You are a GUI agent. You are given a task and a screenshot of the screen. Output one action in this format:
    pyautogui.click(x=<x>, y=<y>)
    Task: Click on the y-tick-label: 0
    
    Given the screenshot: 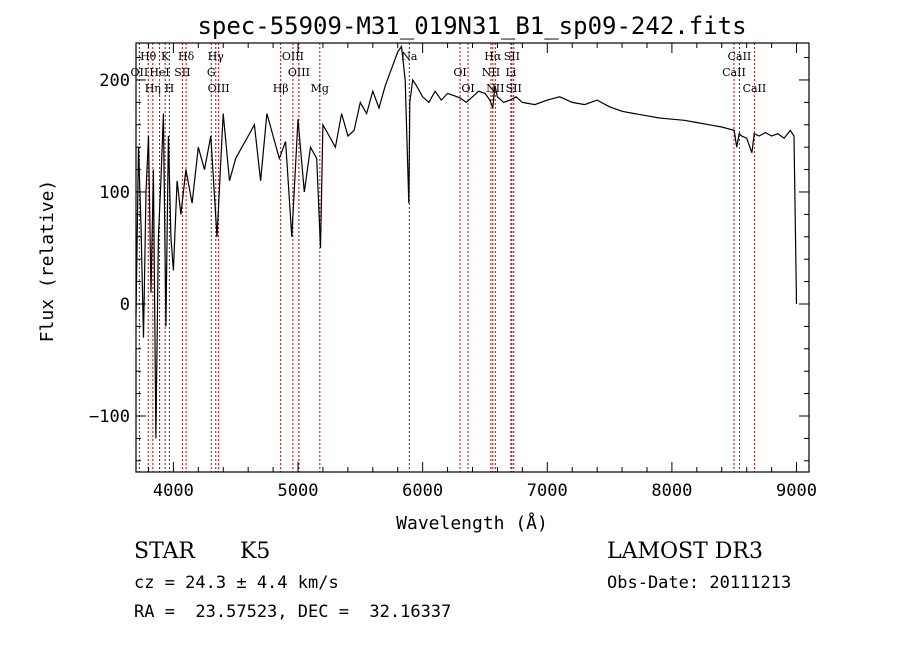 What is the action you would take?
    pyautogui.click(x=125, y=305)
    